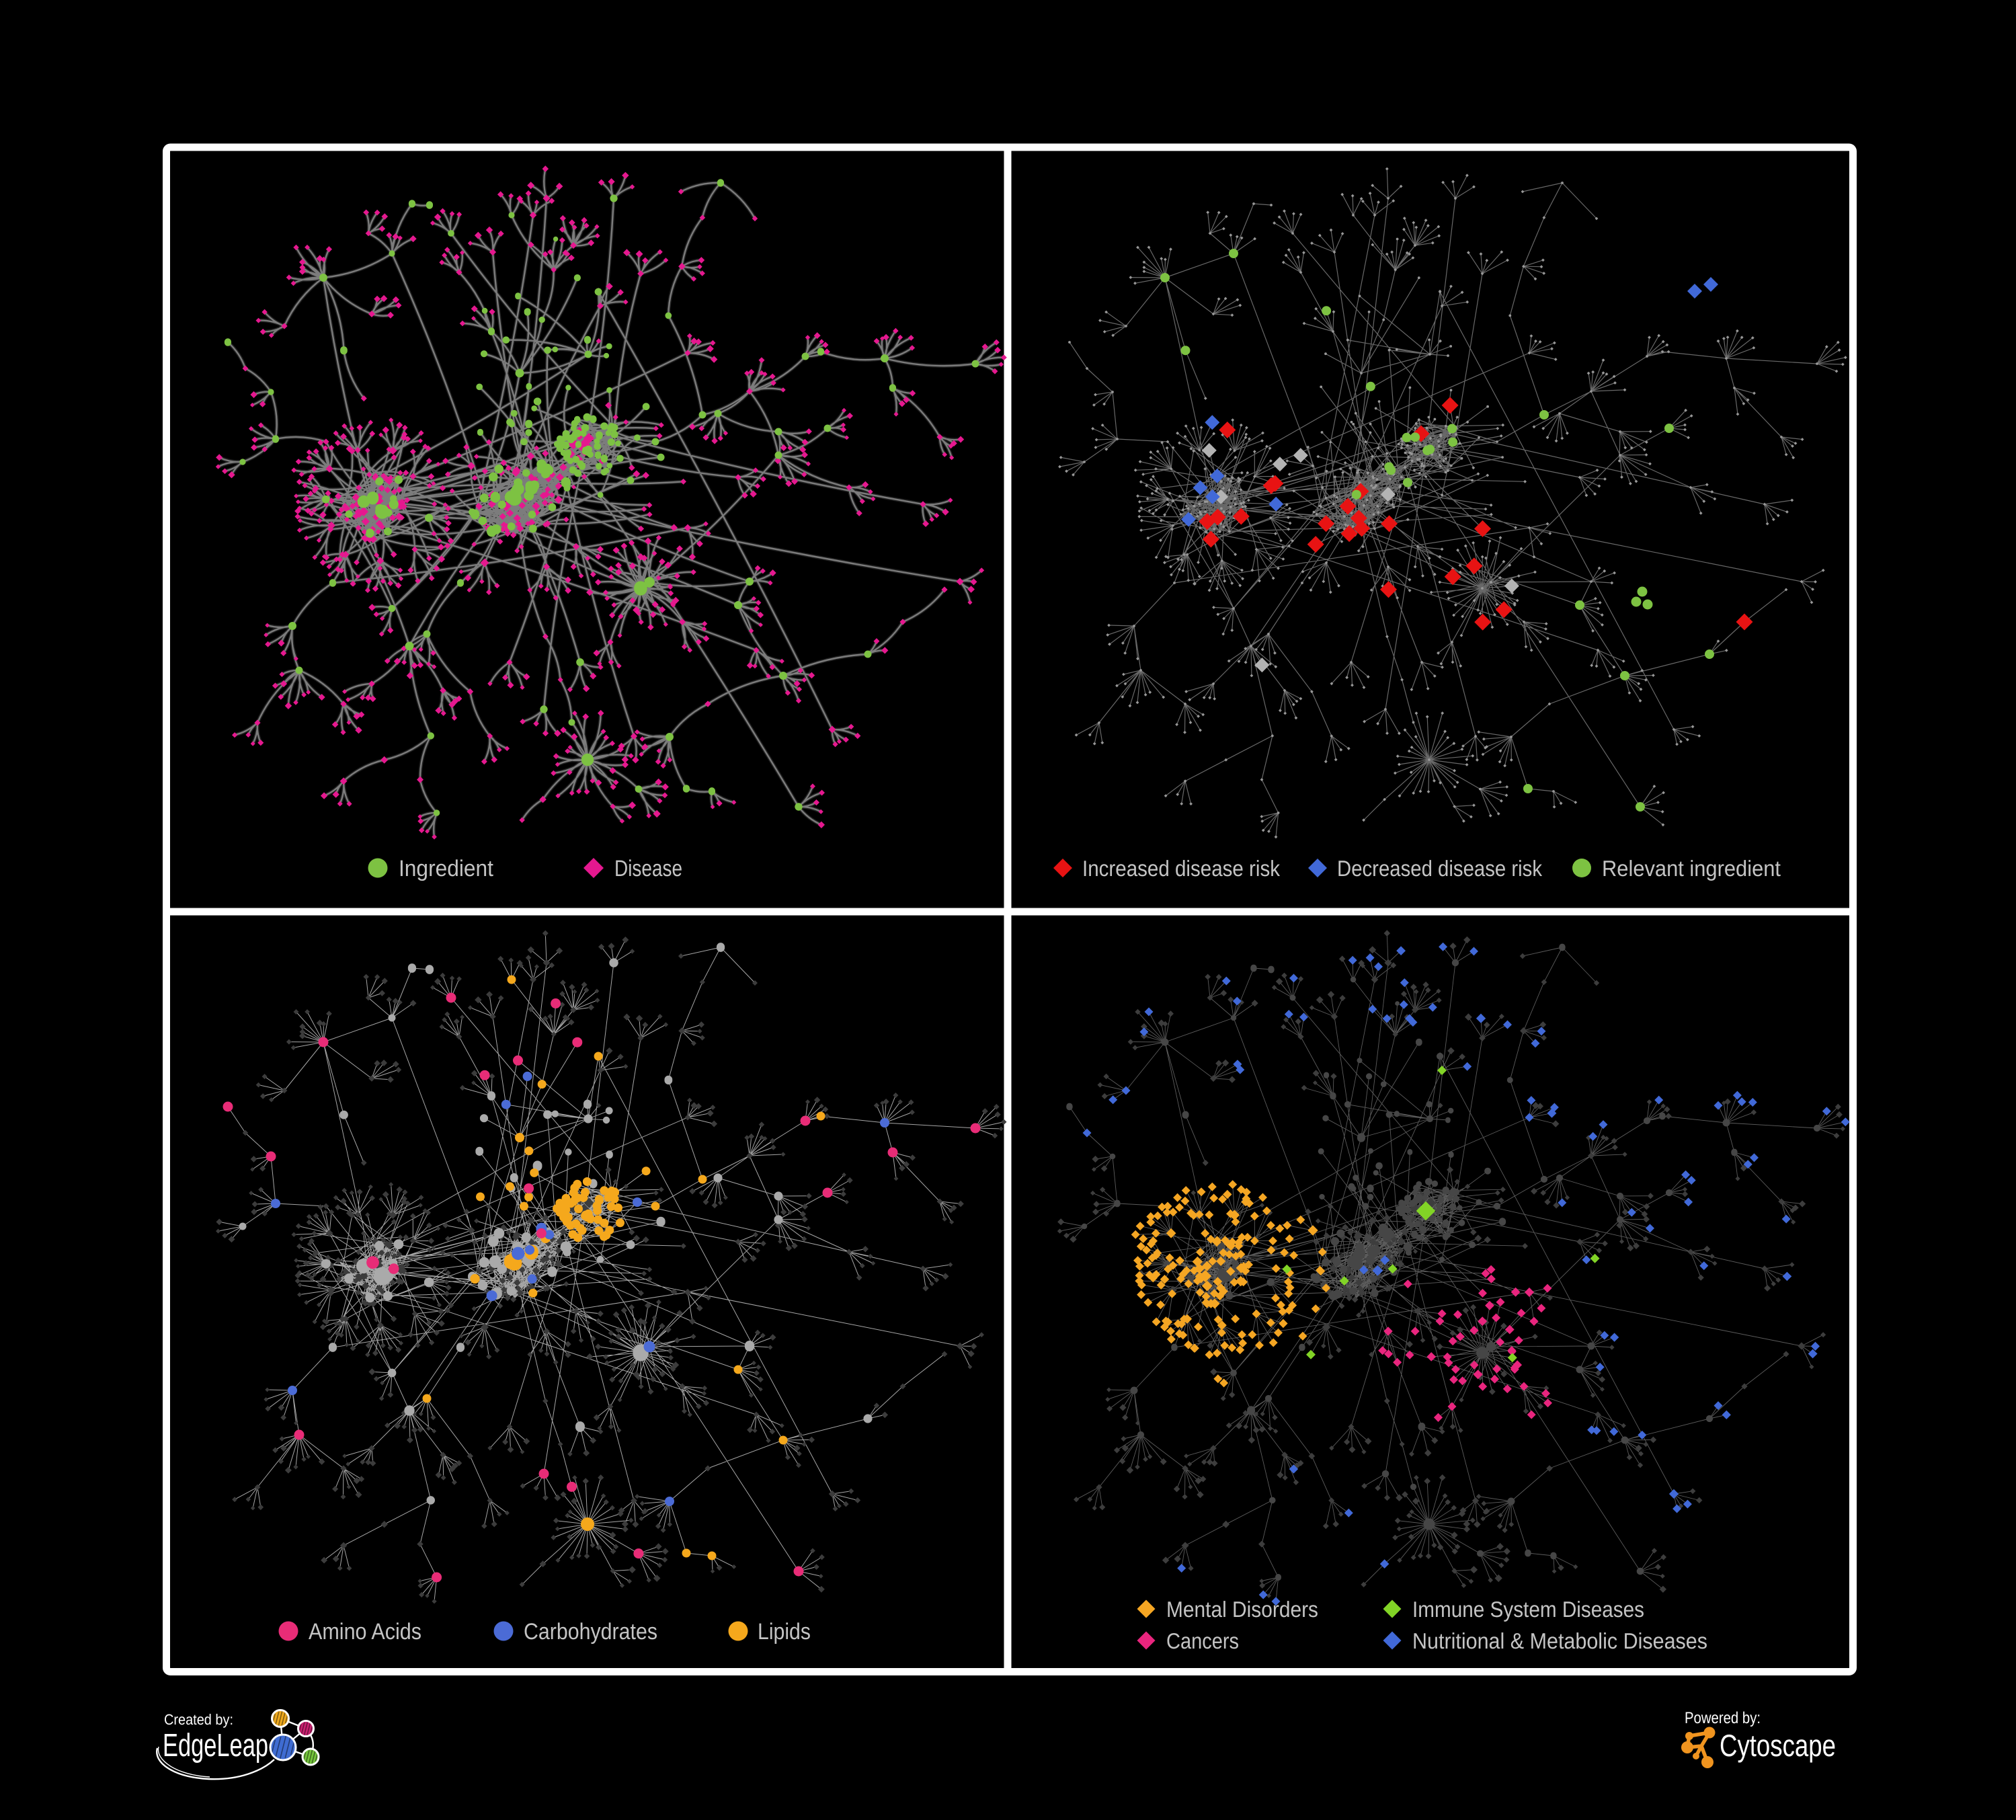 Image resolution: width=2016 pixels, height=1820 pixels. Describe the element at coordinates (1202, 1640) in the screenshot. I see `svg-text: Cancers` at that location.